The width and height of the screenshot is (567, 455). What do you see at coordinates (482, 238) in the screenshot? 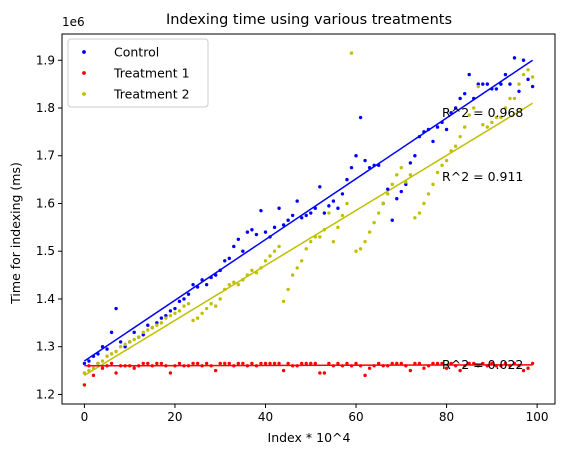
I see `annotations: R^2 = 0.968 R^2 = 0.911 R^2 = 0.022` at bounding box center [482, 238].